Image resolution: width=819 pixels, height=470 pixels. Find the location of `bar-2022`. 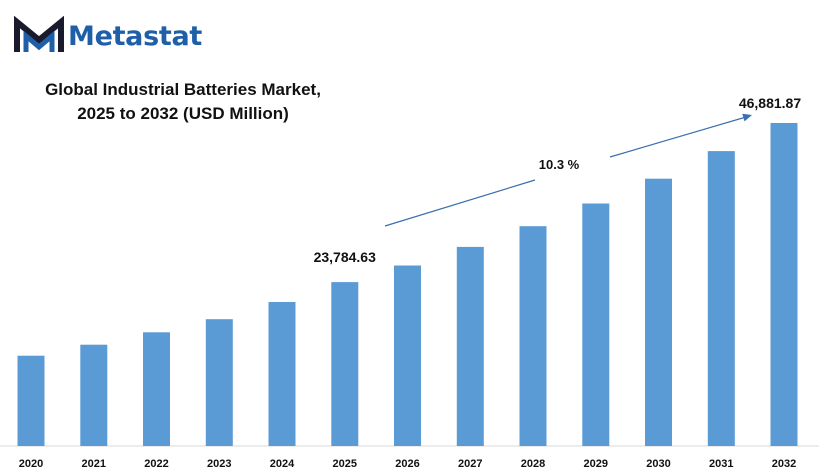

bar-2022 is located at coordinates (156, 389).